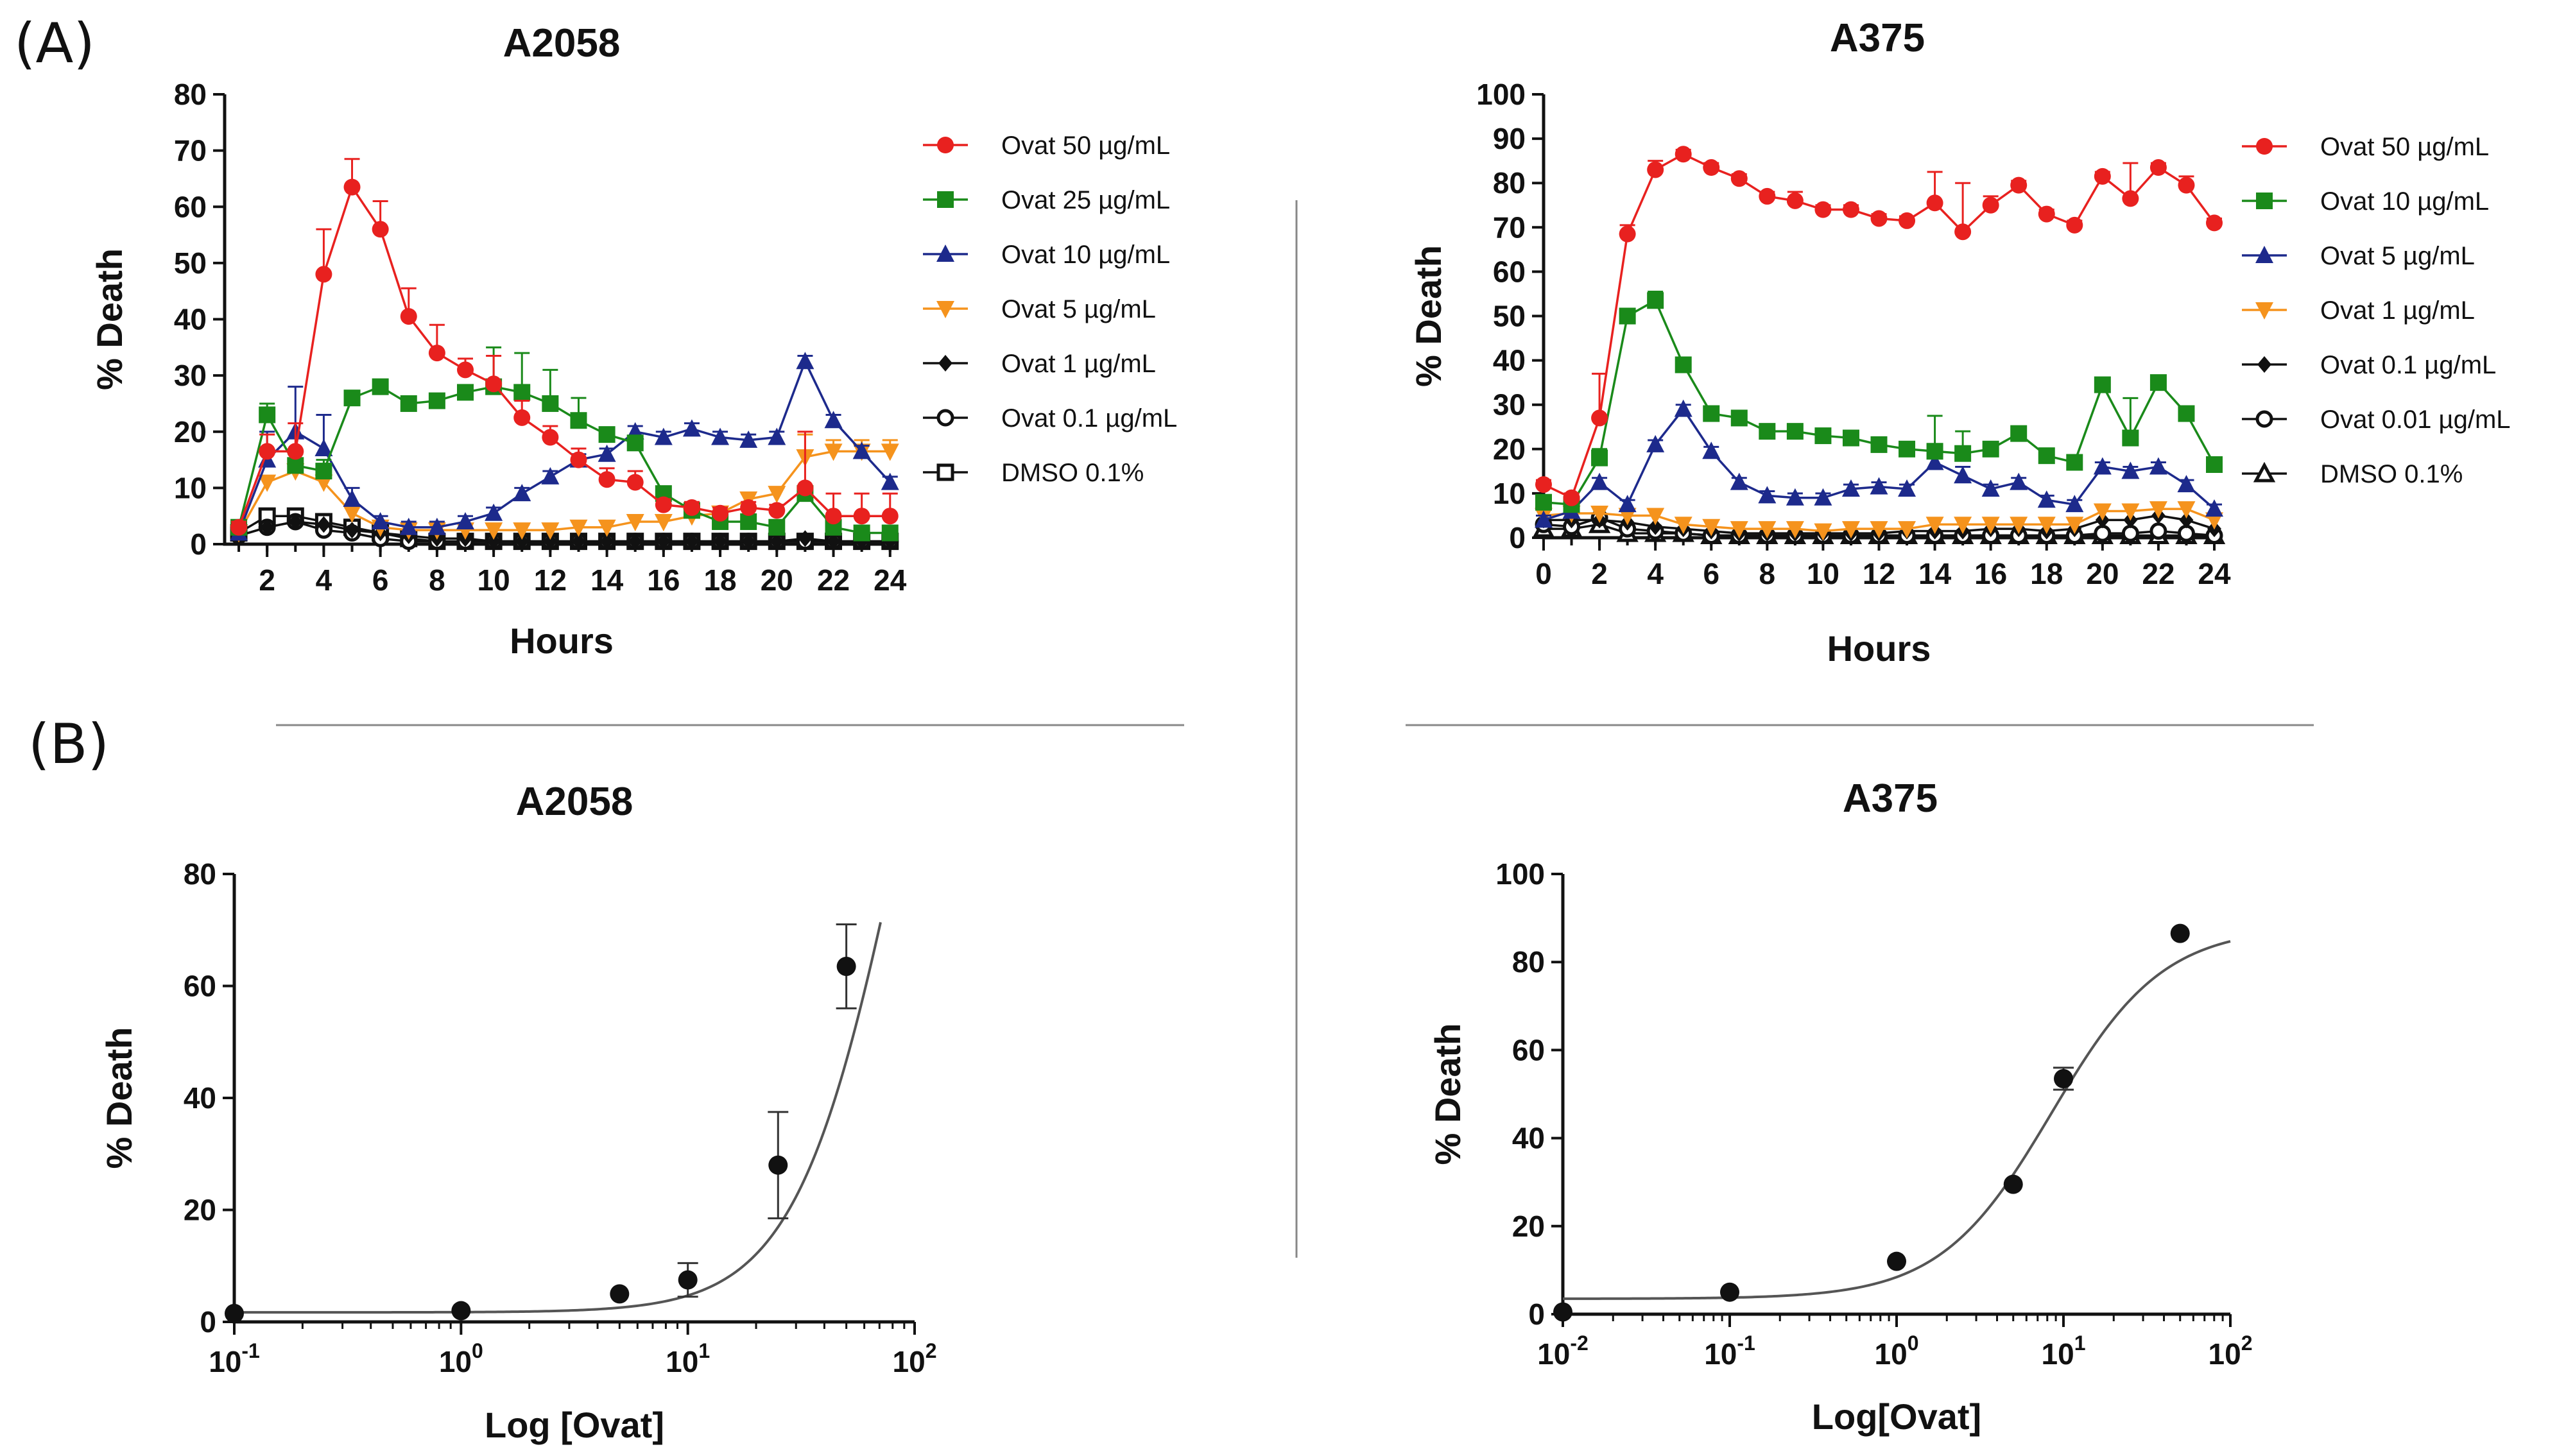 The image size is (2575, 1456). I want to click on x-tick-label: 10, so click(1823, 573).